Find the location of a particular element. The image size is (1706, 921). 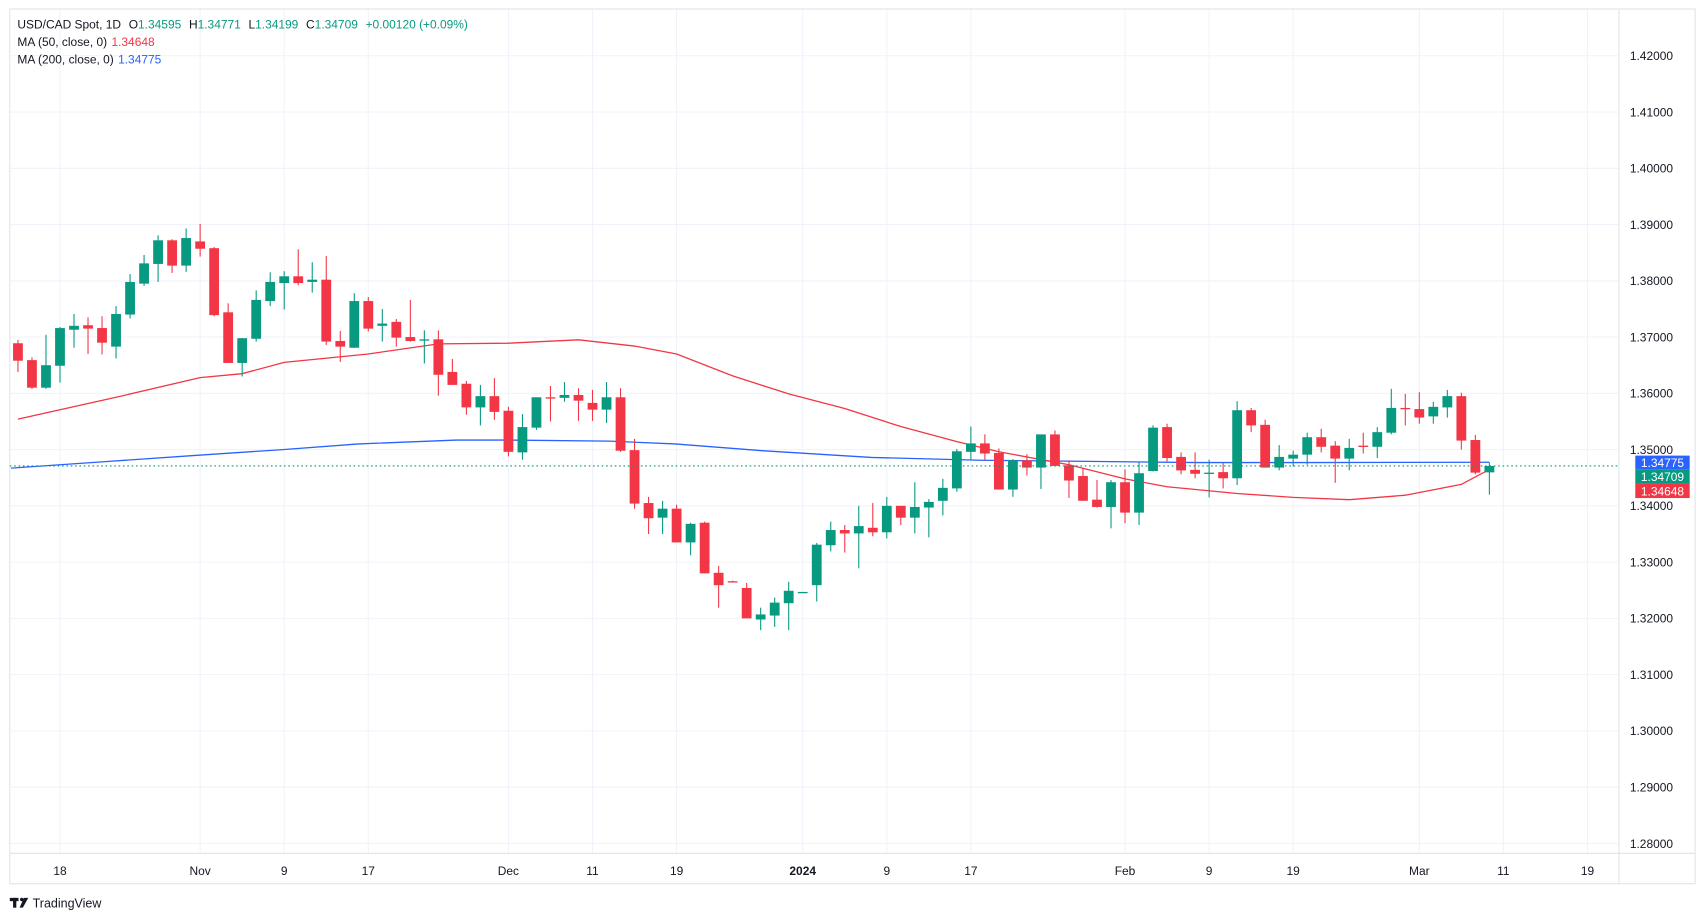

price-tick-label: 1.35000 is located at coordinates (1652, 450).